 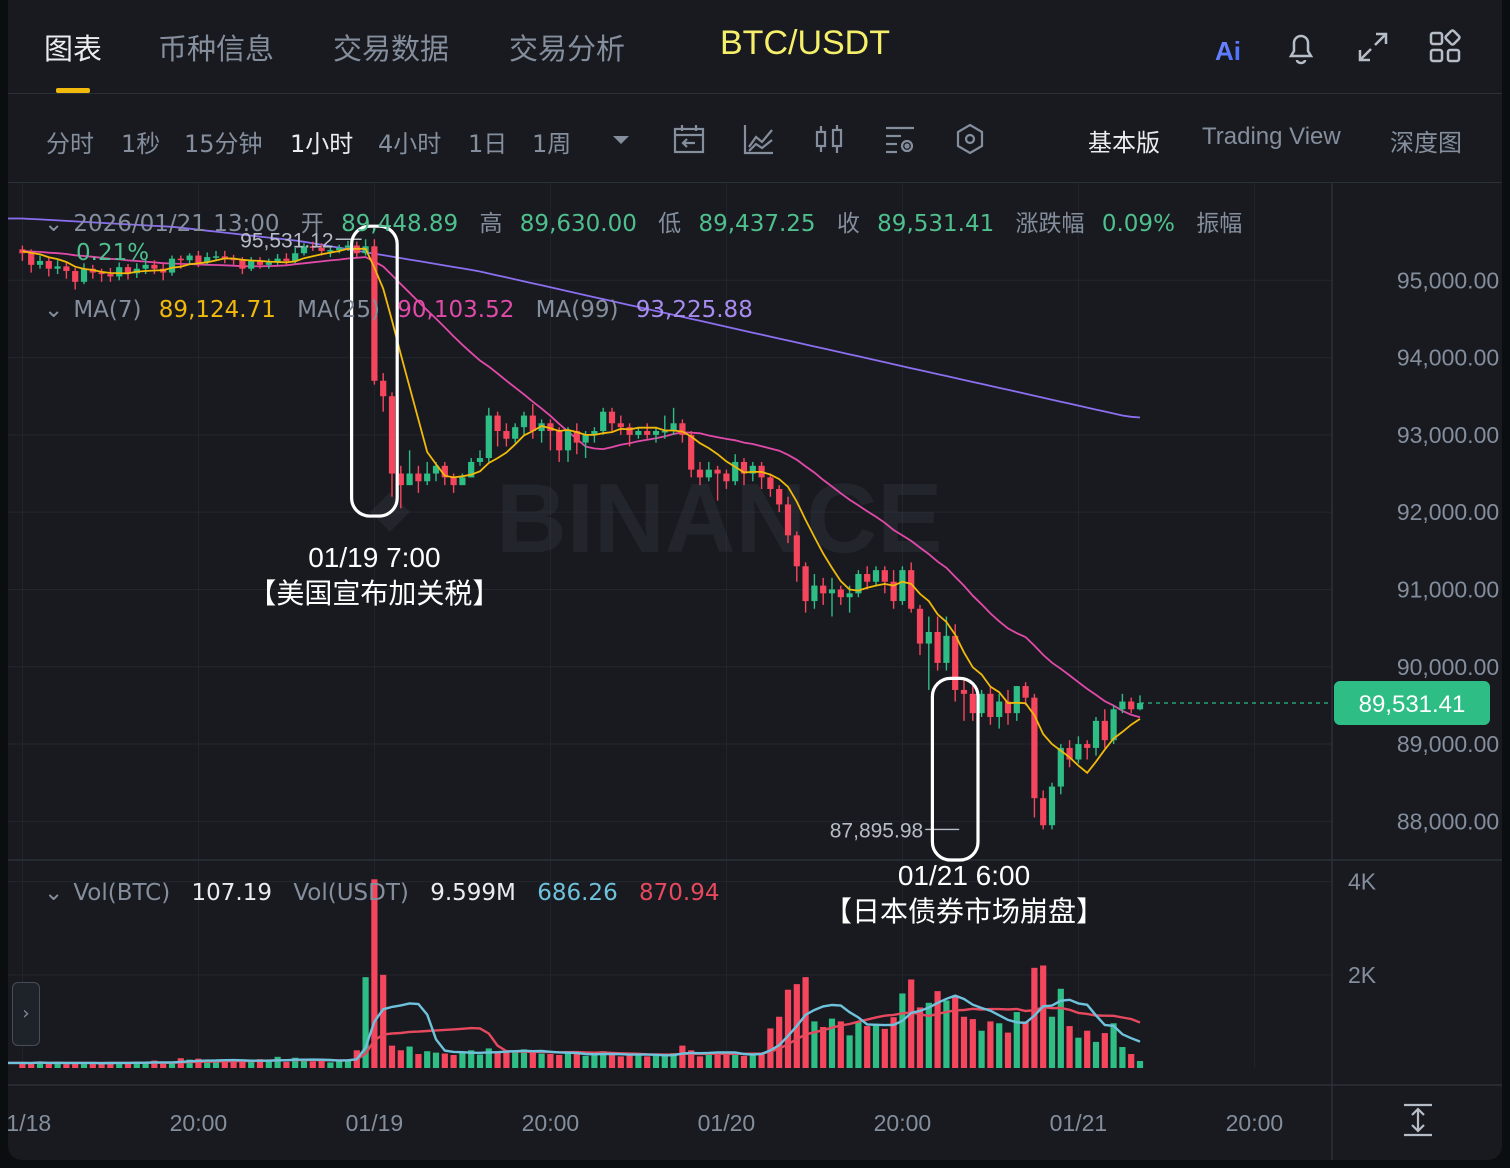 What do you see at coordinates (900, 139) in the screenshot?
I see `settings-icon` at bounding box center [900, 139].